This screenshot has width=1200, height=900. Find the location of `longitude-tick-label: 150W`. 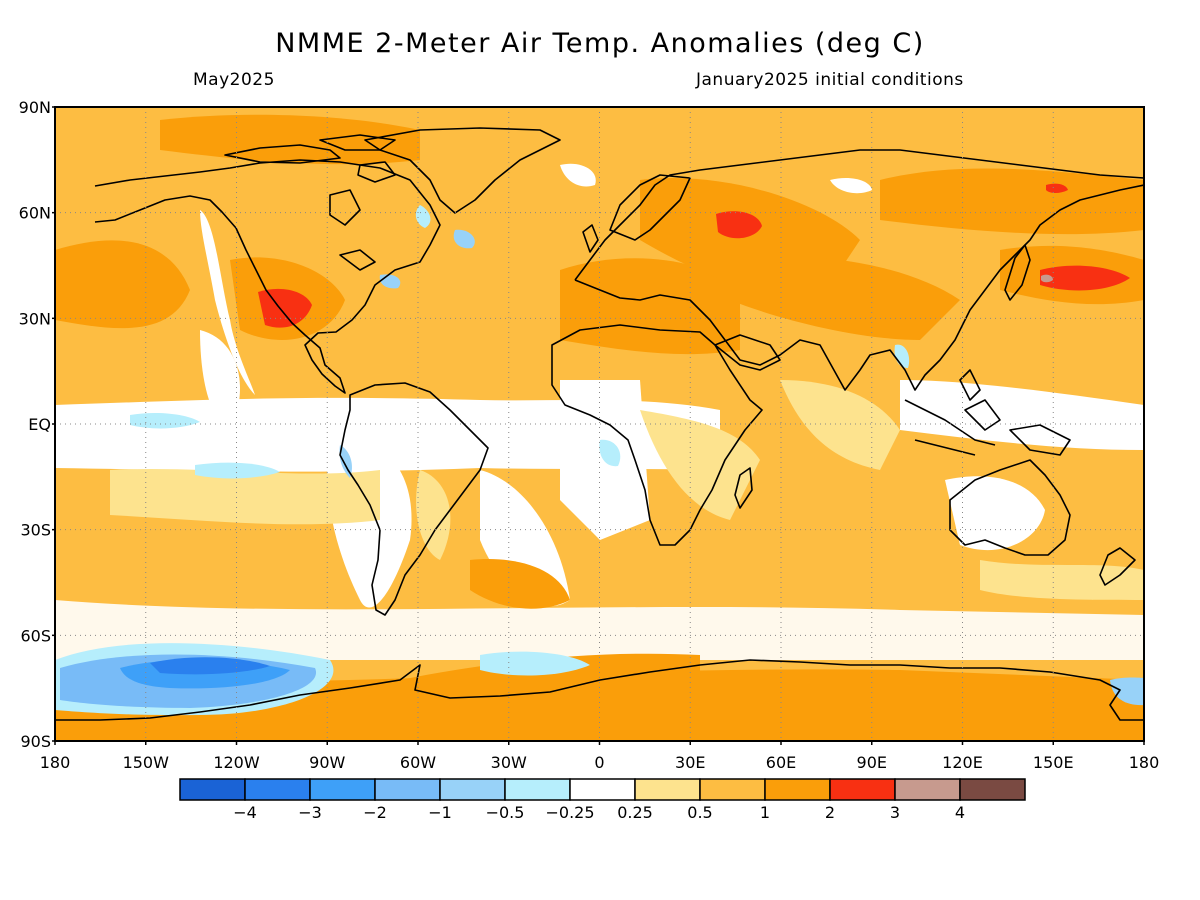

longitude-tick-label: 150W is located at coordinates (146, 762).